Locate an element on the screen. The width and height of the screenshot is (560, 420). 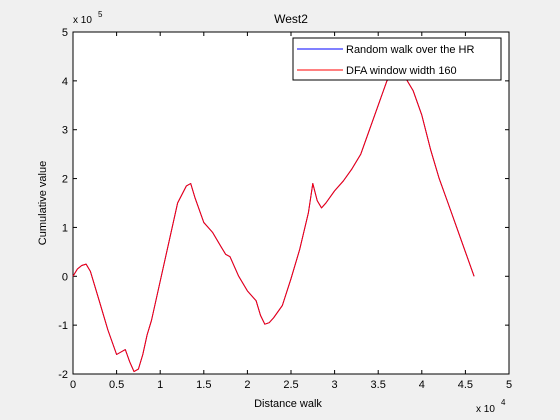
y-tick-label: 0 is located at coordinates (65, 277).